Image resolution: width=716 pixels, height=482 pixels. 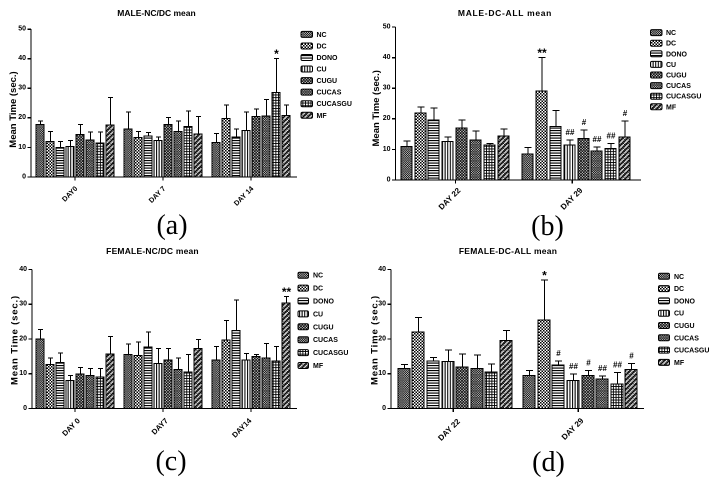 What do you see at coordinates (547, 226) in the screenshot?
I see `svg-text: (b)` at bounding box center [547, 226].